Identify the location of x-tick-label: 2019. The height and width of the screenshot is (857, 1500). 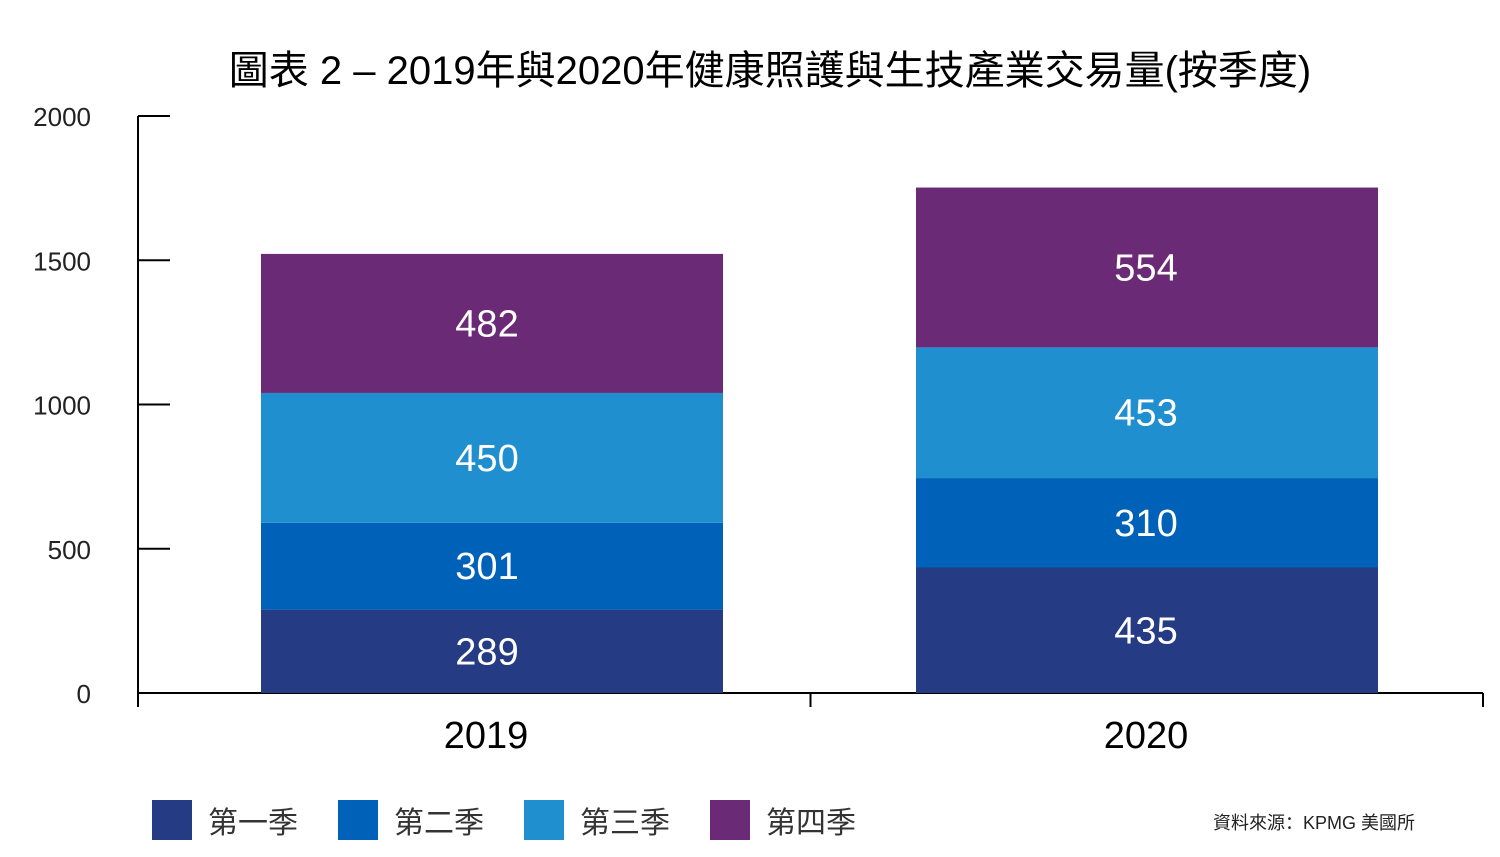
(486, 736).